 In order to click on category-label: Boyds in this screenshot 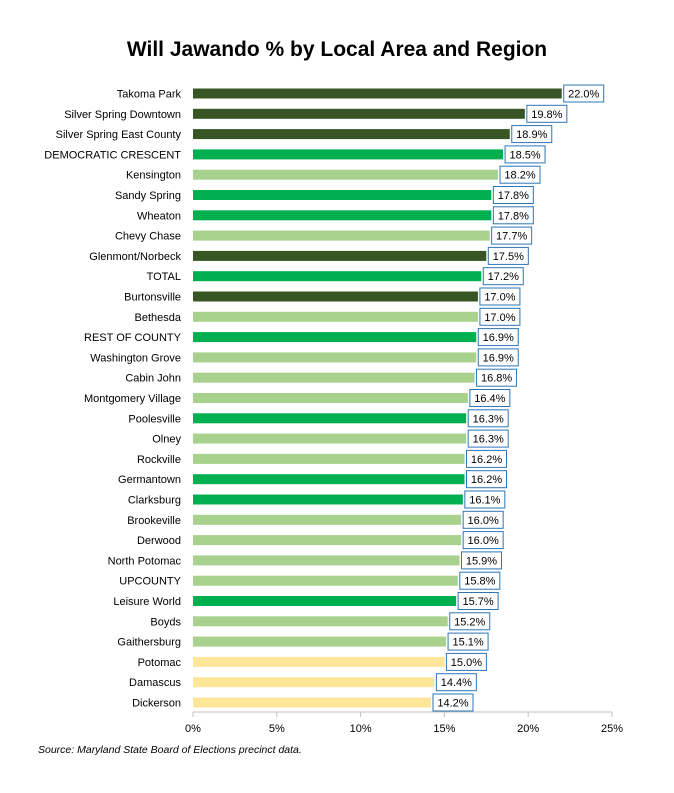, I will do `click(165, 622)`.